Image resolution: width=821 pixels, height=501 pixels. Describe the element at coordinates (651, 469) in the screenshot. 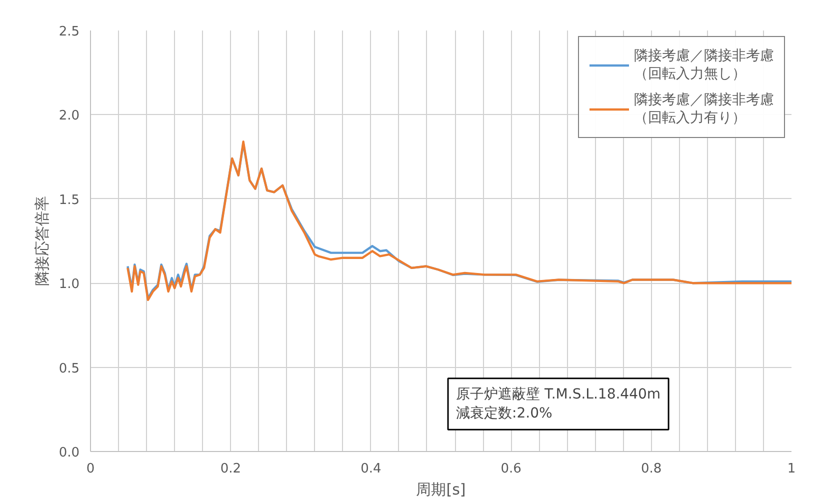

I see `x-tick-label: 0.8` at that location.